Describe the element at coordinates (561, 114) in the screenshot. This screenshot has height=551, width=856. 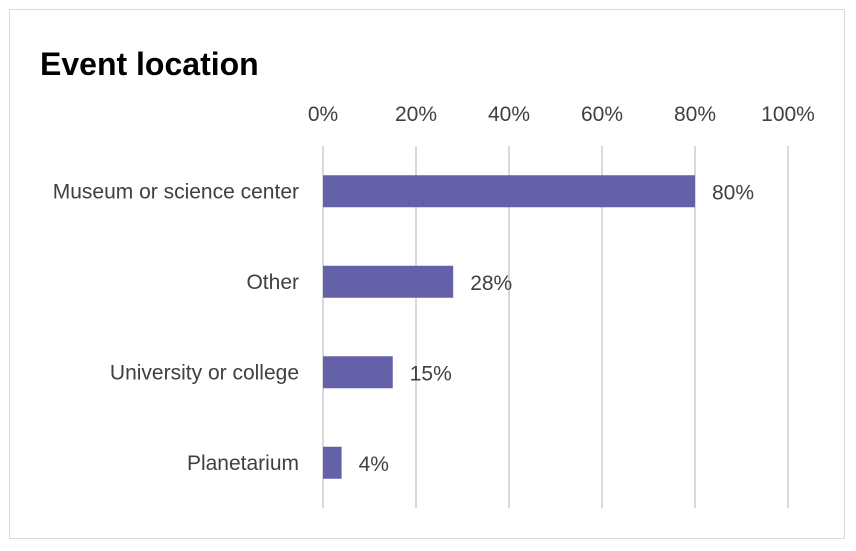
I see `x-axis-ticks: 0% 20% 40% 60% 80% 100%` at that location.